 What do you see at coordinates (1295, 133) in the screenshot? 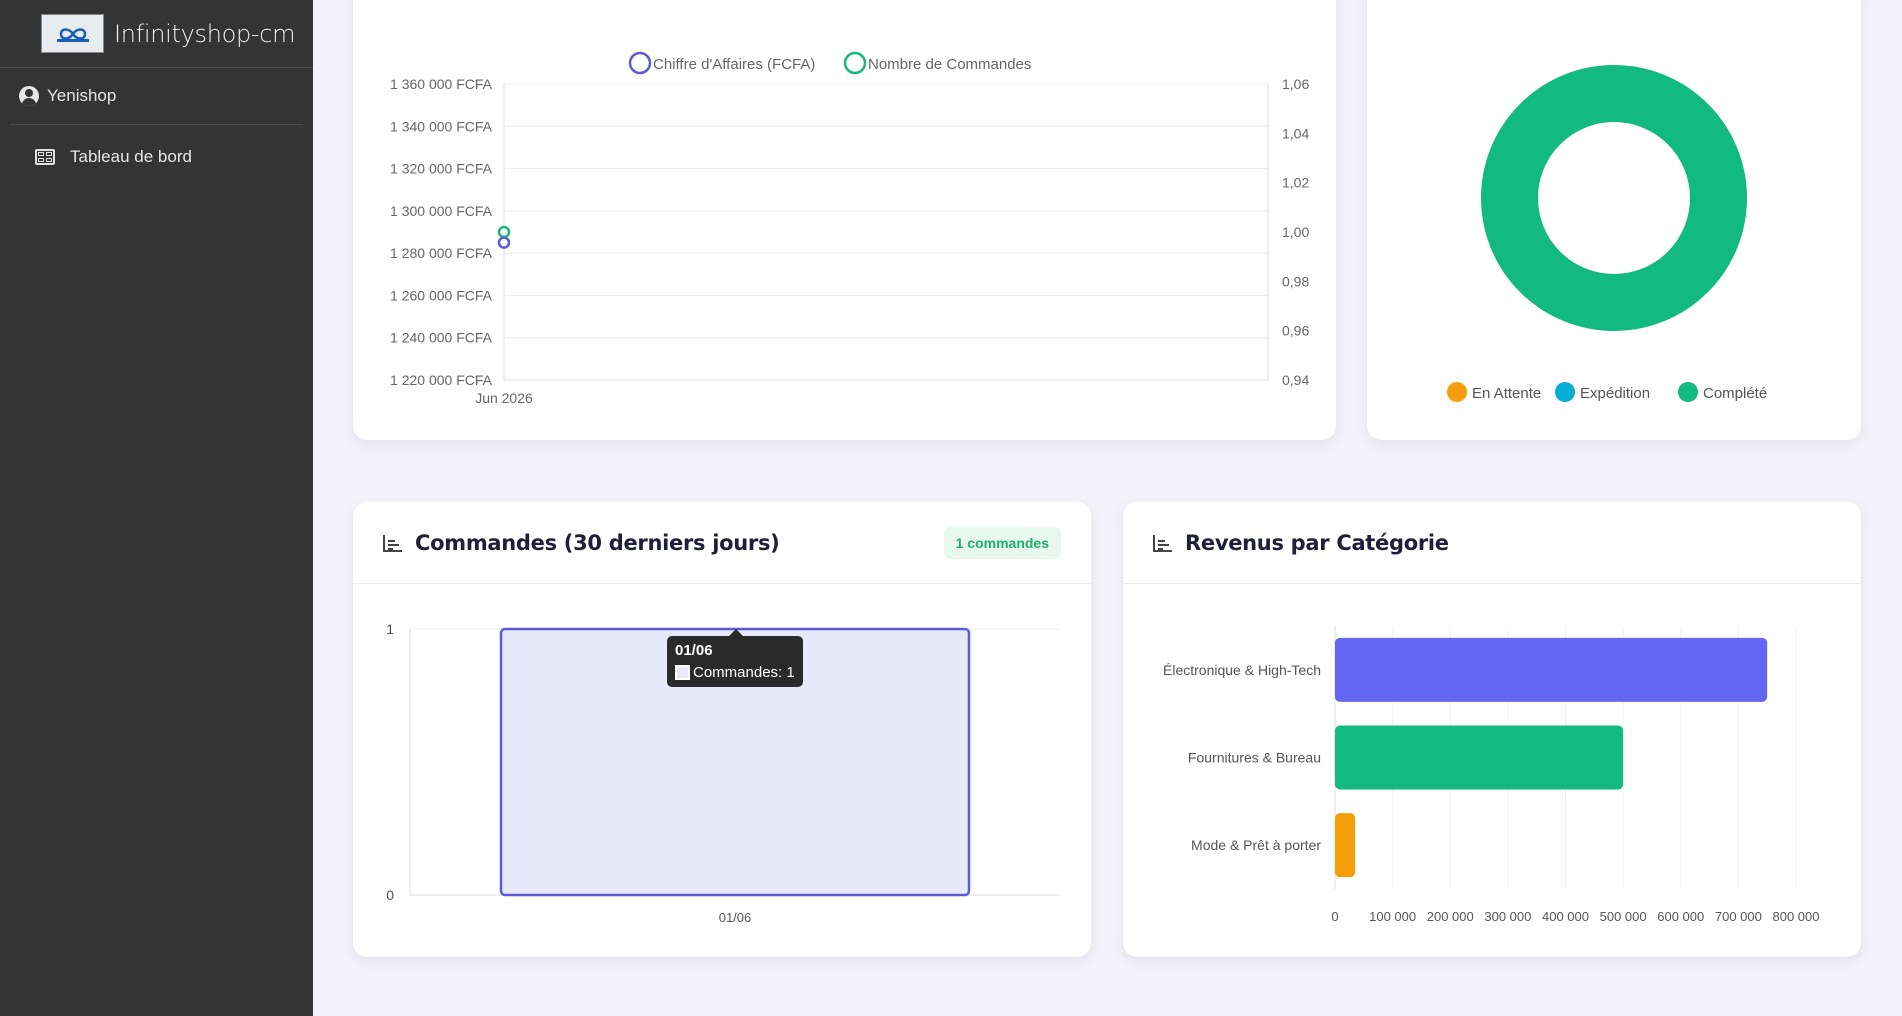
I see `y-right-tick-label: 1,04` at bounding box center [1295, 133].